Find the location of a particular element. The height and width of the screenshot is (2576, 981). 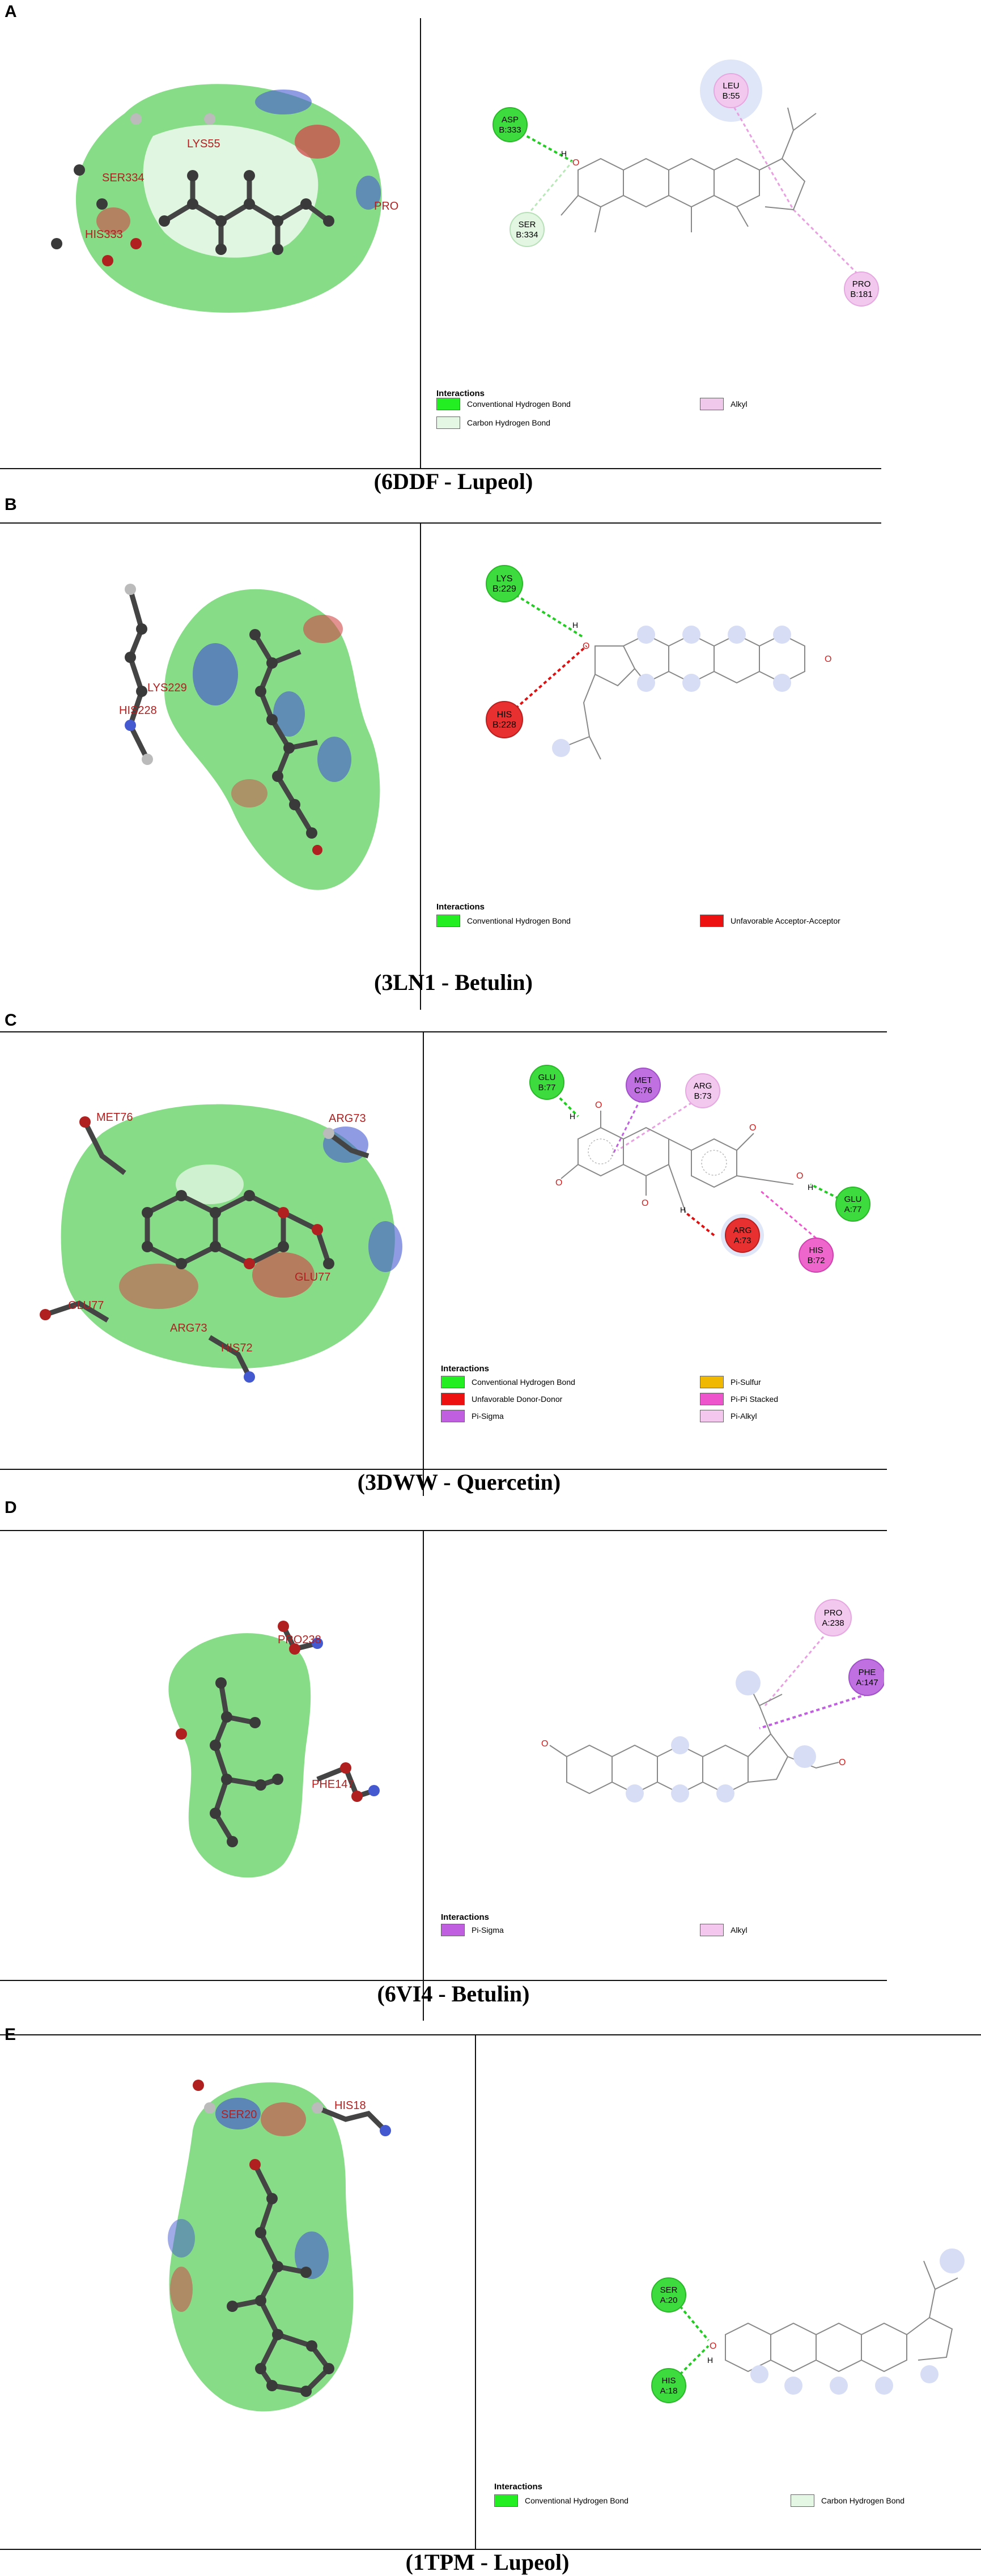

residue-phe-a147: PHE A:147 is located at coordinates (866, 1677).